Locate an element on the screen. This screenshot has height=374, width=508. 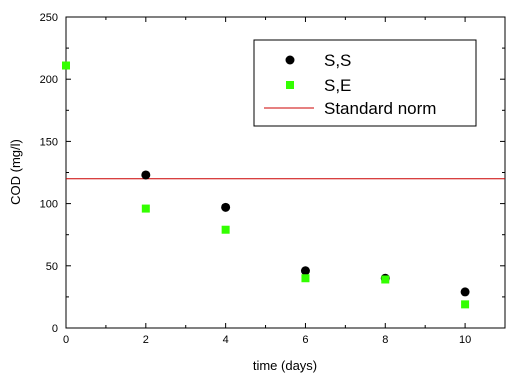
legend-marker-ss is located at coordinates (290, 60).